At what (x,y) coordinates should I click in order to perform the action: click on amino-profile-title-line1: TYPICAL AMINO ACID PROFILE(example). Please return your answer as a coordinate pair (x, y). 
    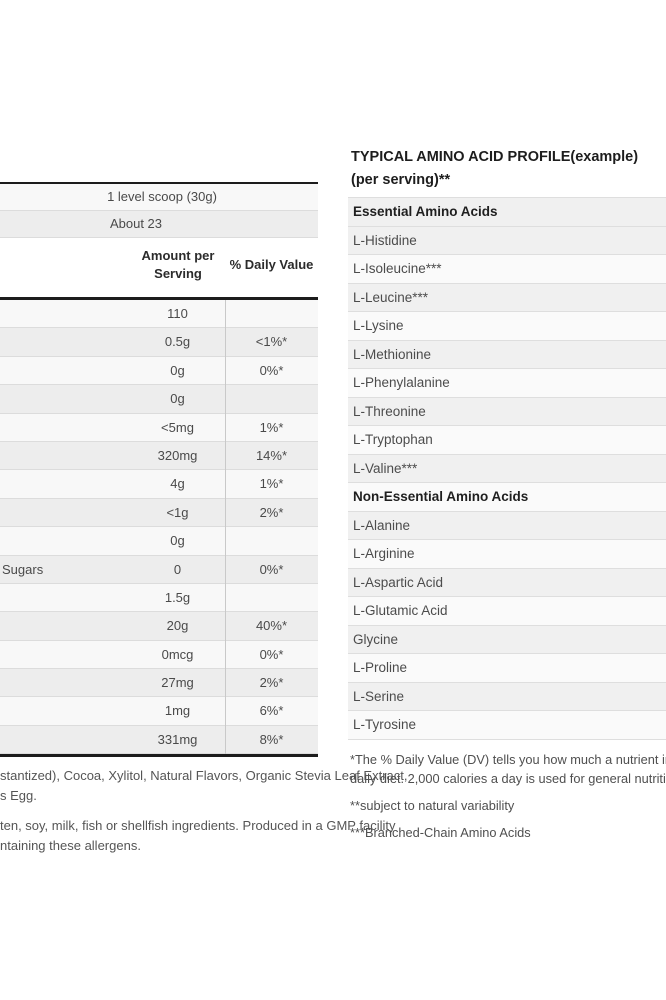
    Looking at the image, I should click on (495, 157).